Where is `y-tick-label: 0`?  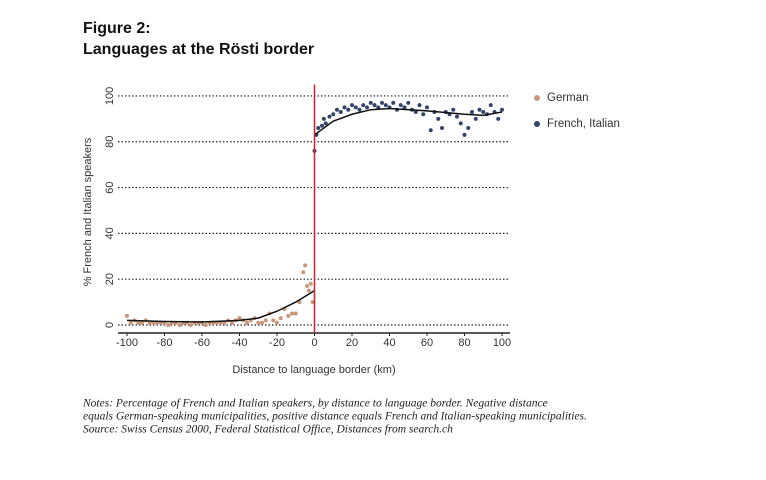 y-tick-label: 0 is located at coordinates (110, 325).